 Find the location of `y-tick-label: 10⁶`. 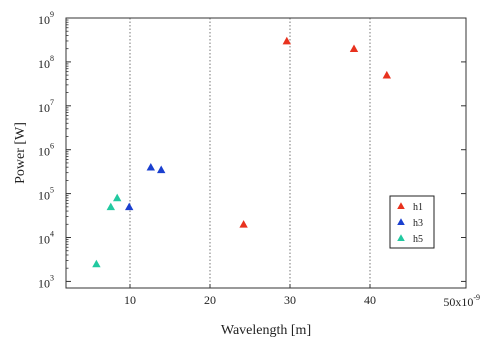

y-tick-label: 10⁶ is located at coordinates (46, 150).